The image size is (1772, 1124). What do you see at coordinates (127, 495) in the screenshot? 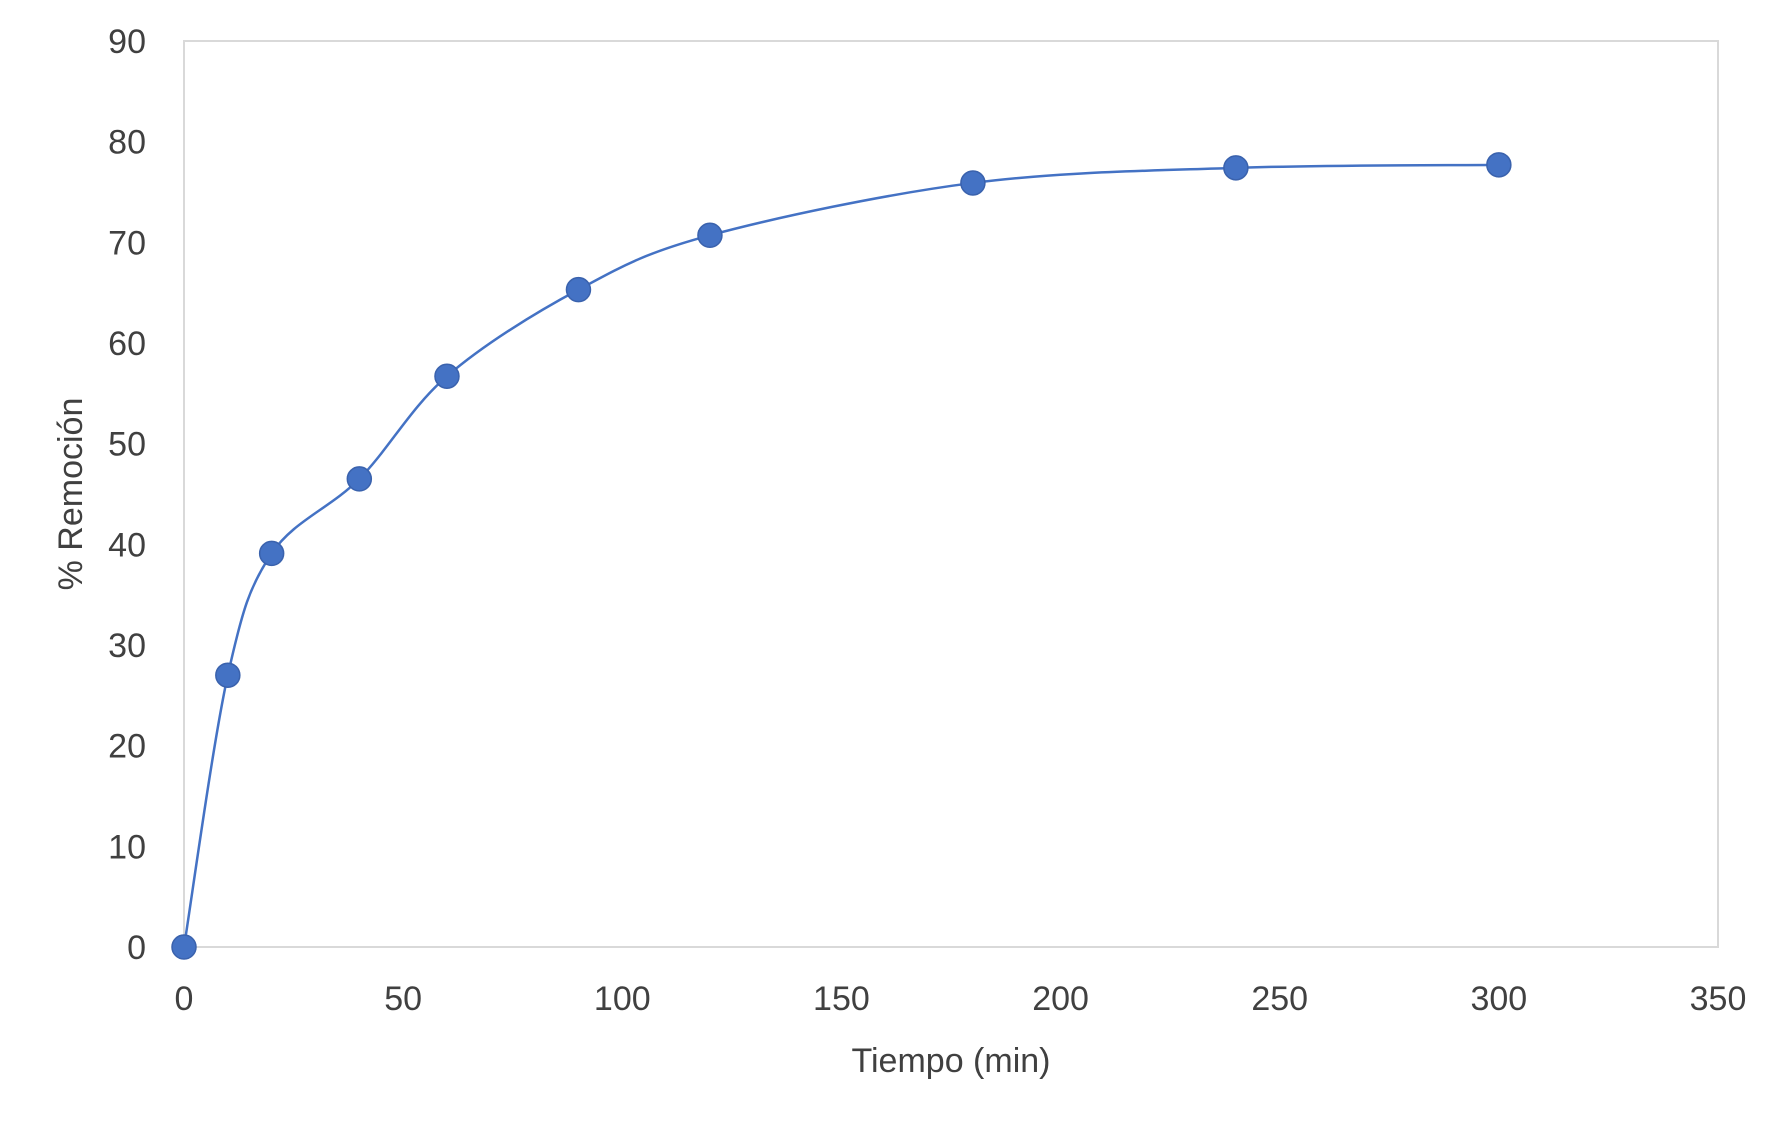
I see `y-axis-ticks: 0 10 20 30 40 50 60 70 80 90` at bounding box center [127, 495].